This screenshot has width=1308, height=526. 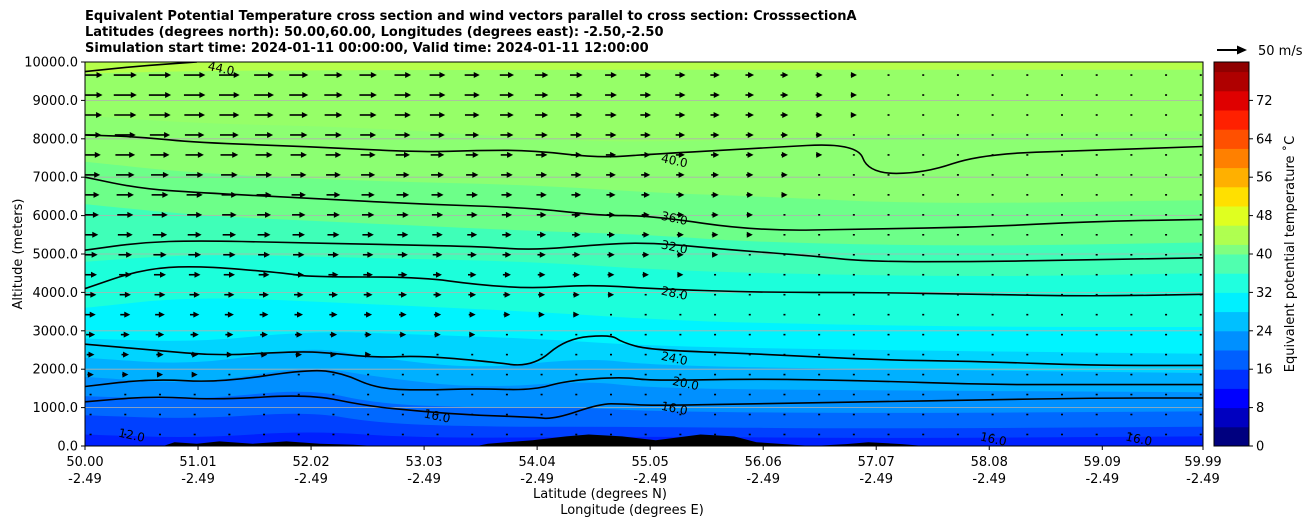 What do you see at coordinates (1280, 51) in the screenshot?
I see `quiver-key-label: 50 m/s` at bounding box center [1280, 51].